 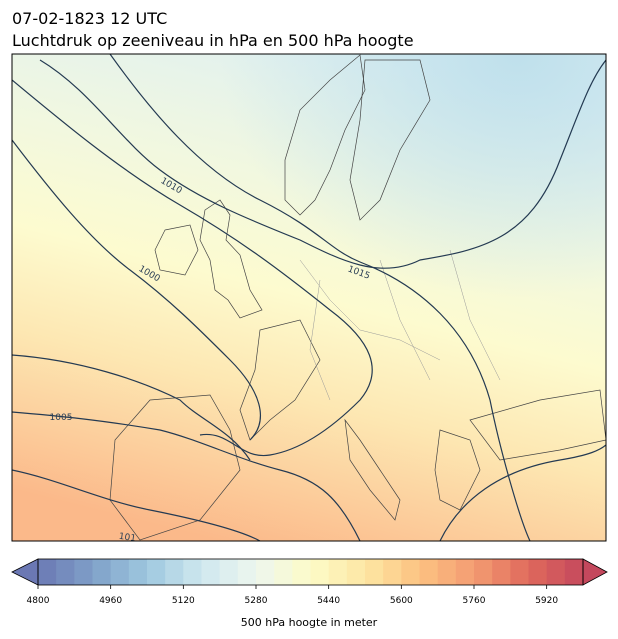 I want to click on title: 07-02-1823 12 UTC, so click(x=89, y=18).